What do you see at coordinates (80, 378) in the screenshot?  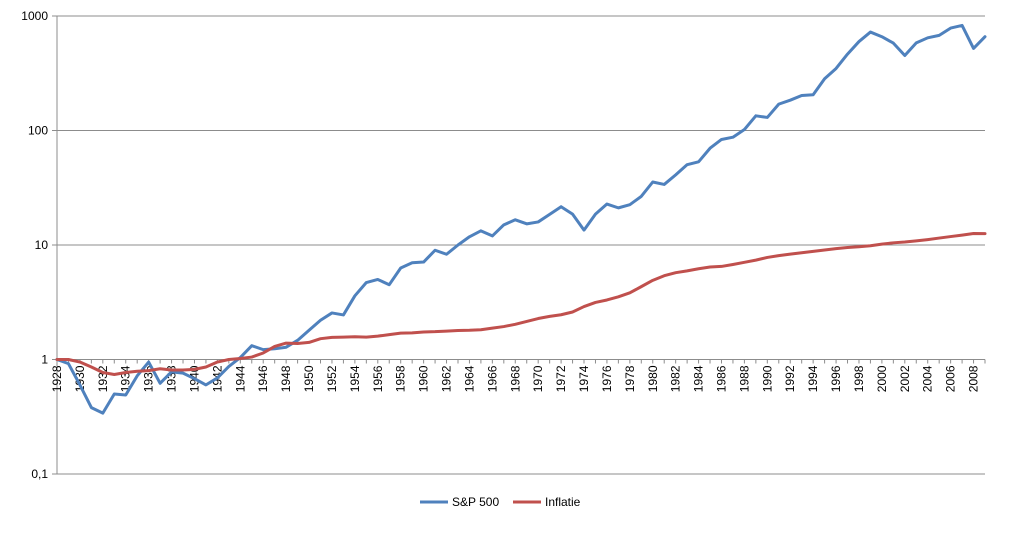 I see `x-tick-label: 1930` at bounding box center [80, 378].